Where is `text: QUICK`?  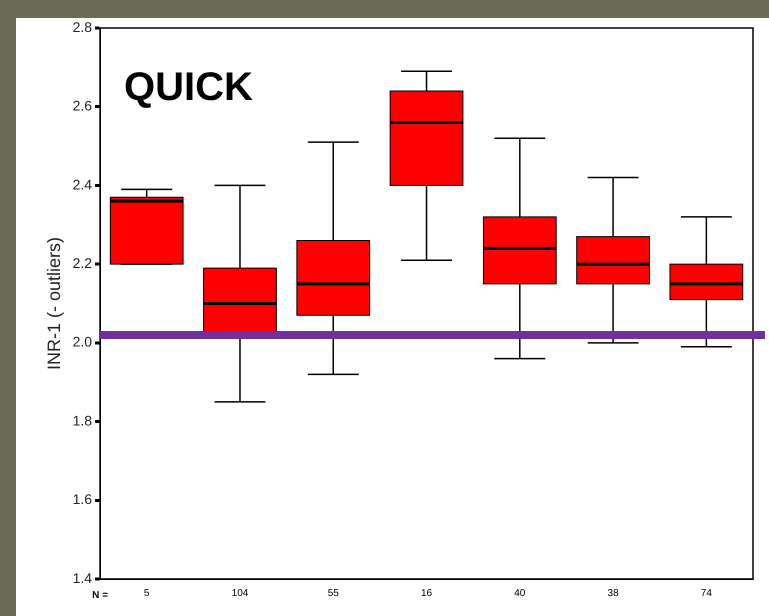 text: QUICK is located at coordinates (189, 87).